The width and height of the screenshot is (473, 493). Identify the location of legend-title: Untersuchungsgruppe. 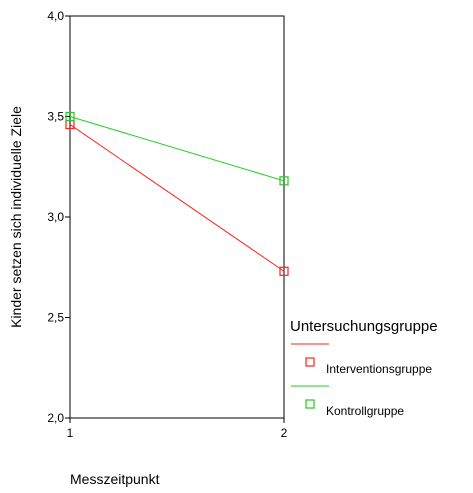
(364, 326).